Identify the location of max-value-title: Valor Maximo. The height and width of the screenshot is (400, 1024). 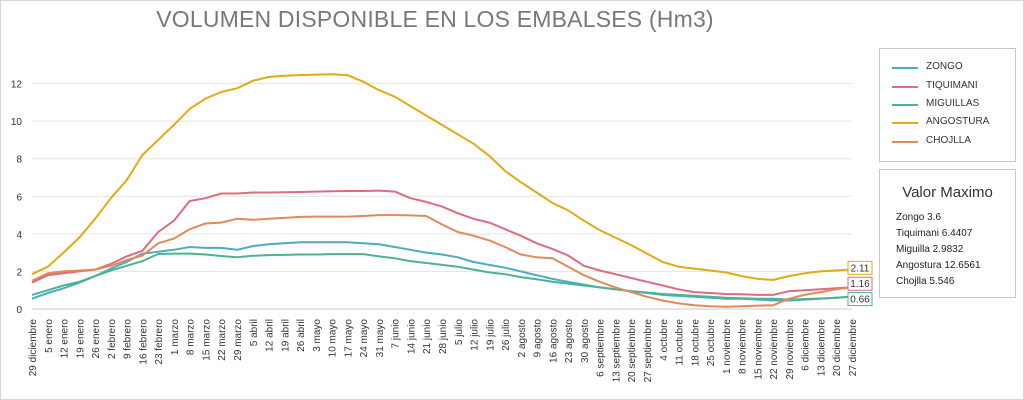
(947, 192).